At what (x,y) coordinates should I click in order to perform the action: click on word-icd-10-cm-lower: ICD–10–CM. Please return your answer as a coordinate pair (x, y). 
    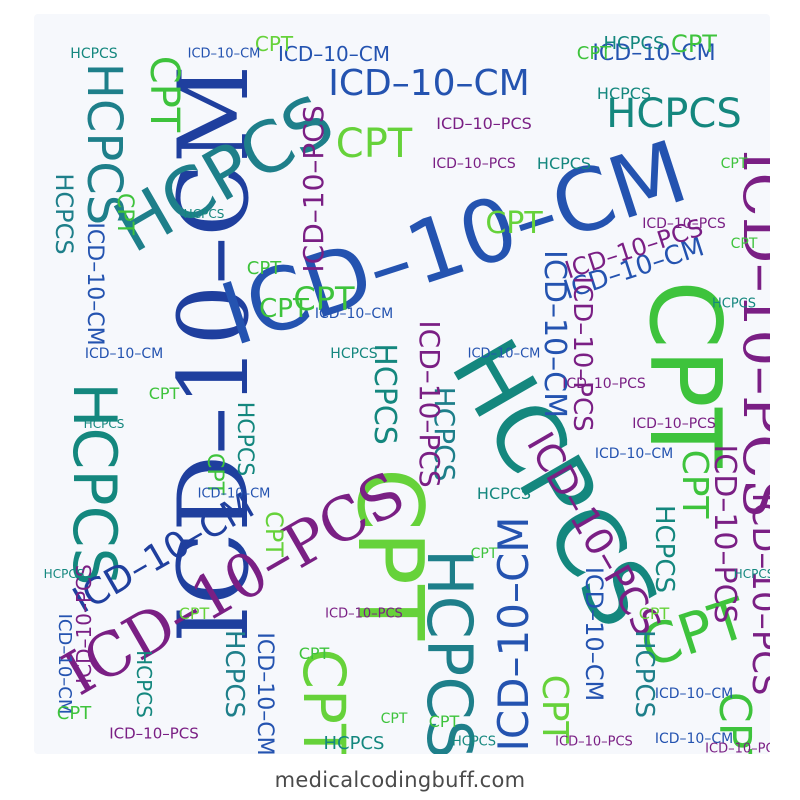
    Looking at the image, I should click on (513, 634).